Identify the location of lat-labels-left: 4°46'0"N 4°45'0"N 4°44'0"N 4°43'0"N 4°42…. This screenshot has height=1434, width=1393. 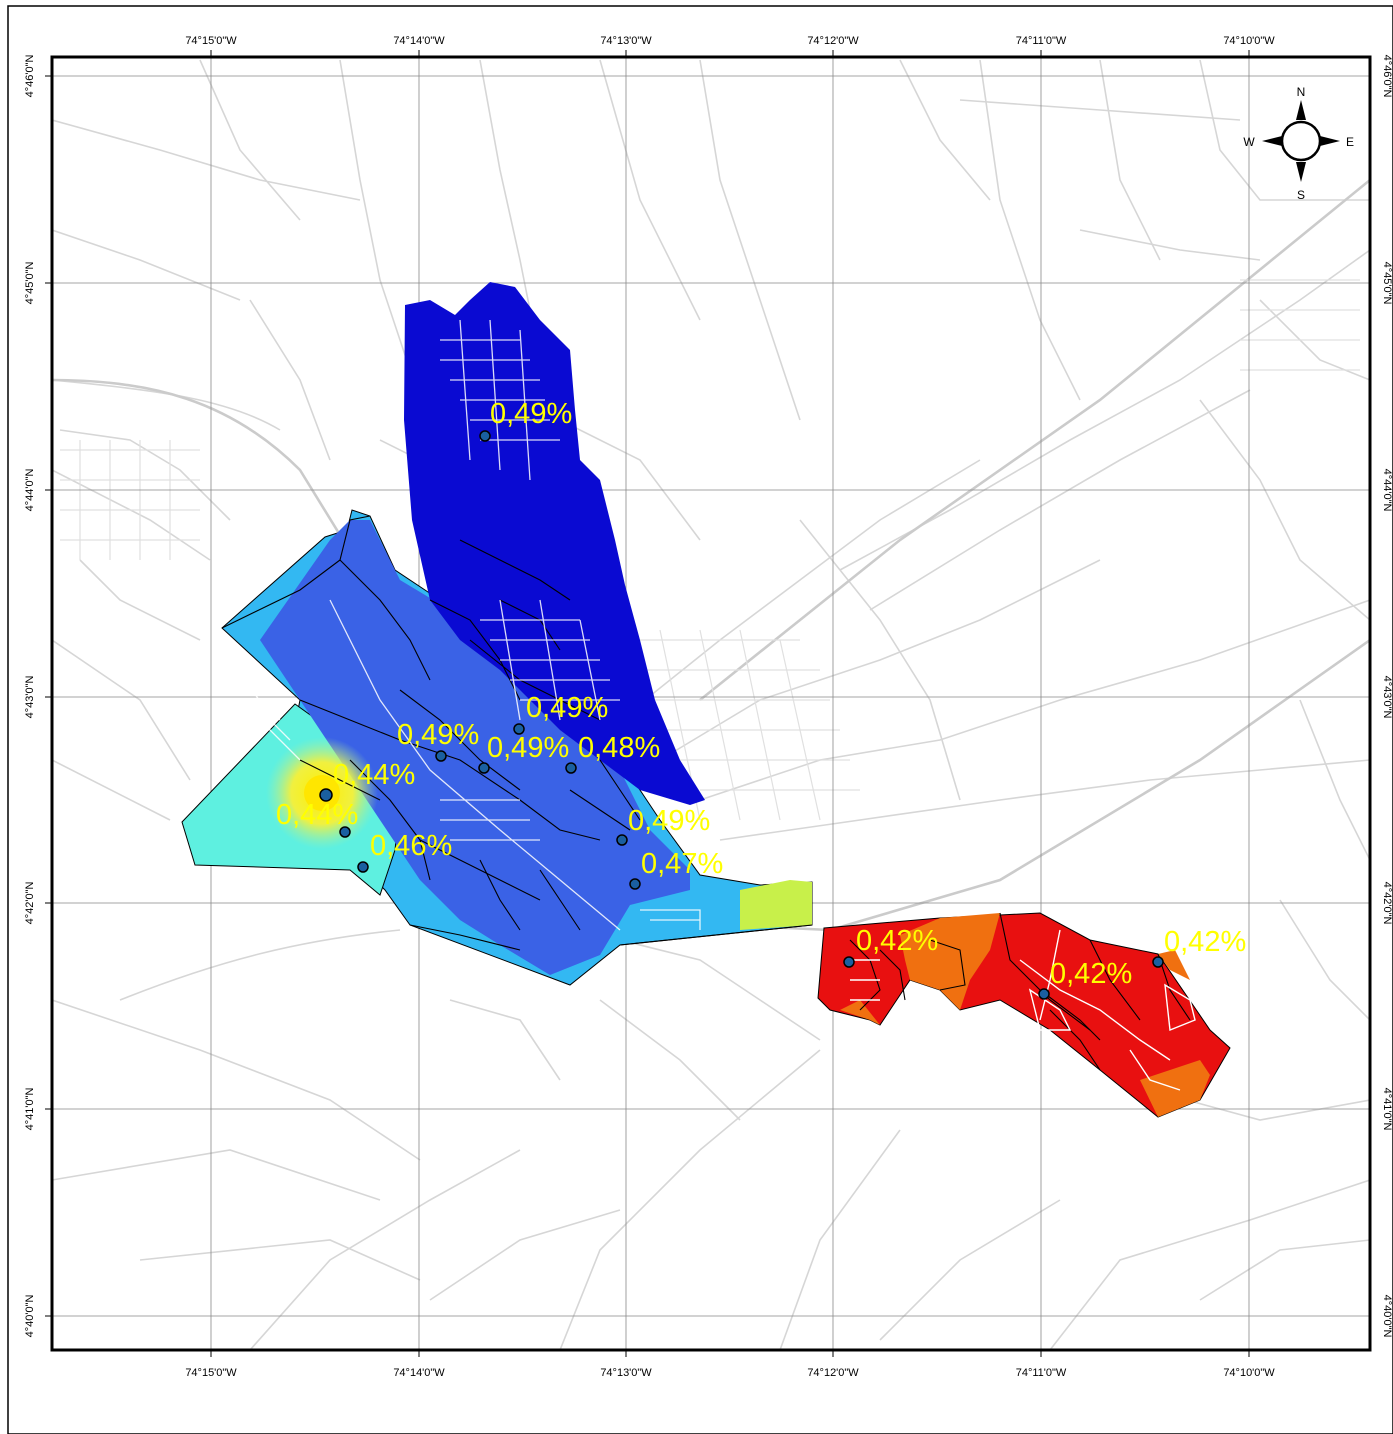
(30, 696).